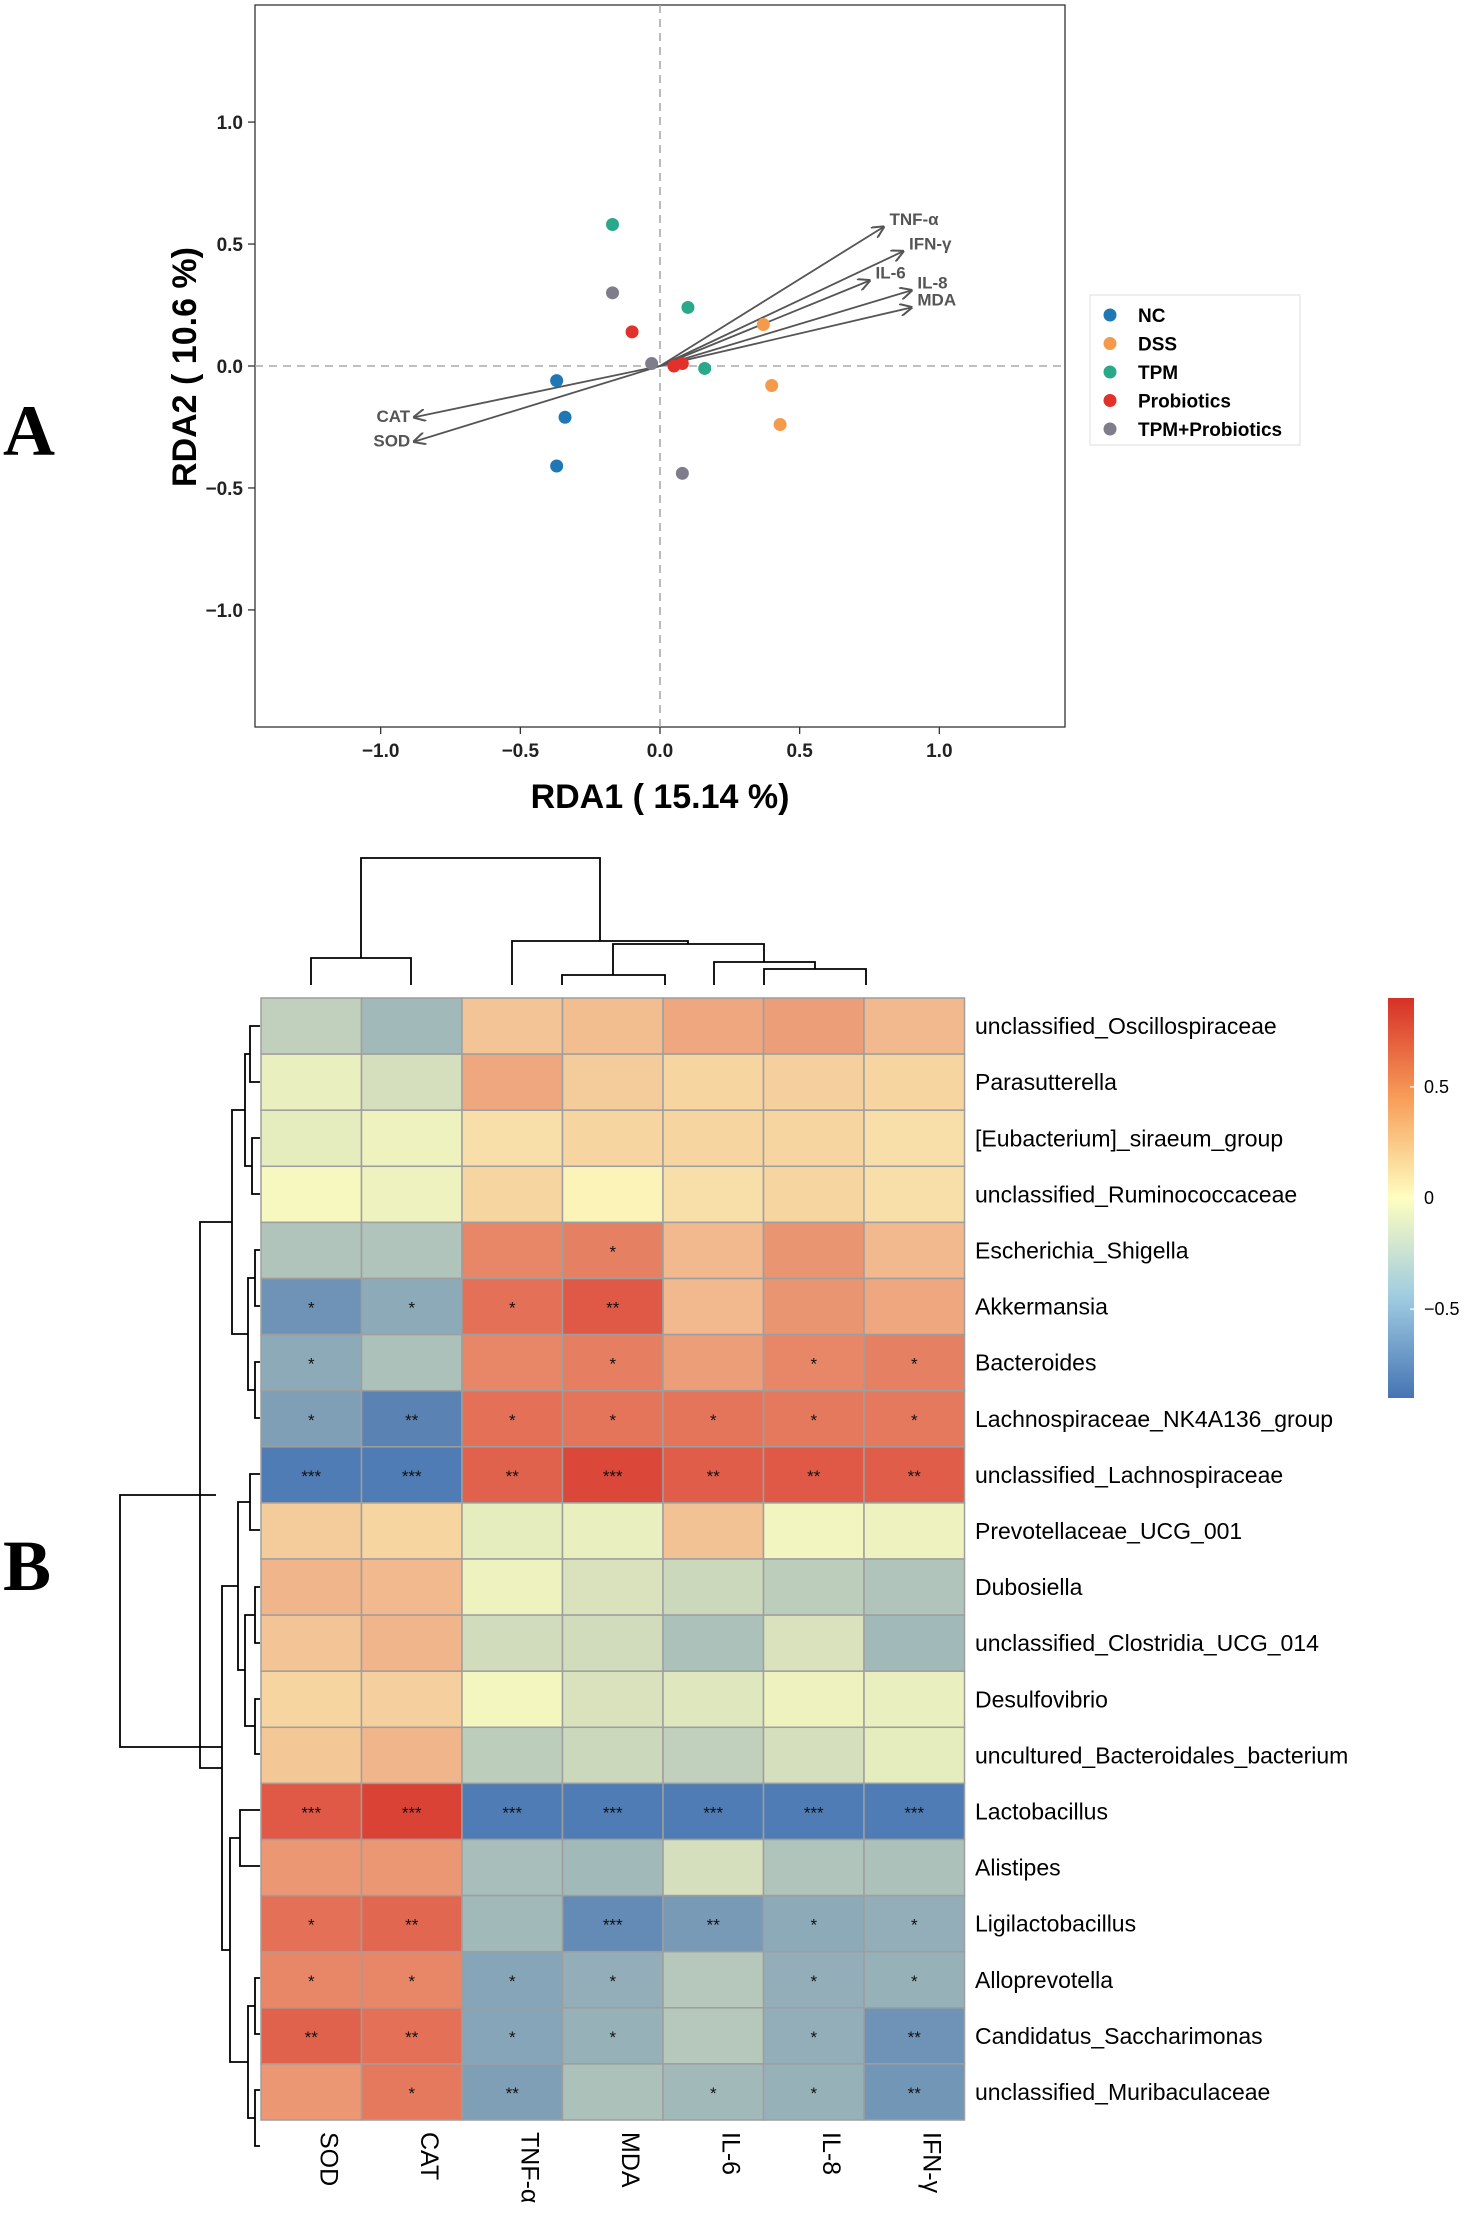  What do you see at coordinates (890, 273) in the screenshot?
I see `vector-label-il-6: IL-6` at bounding box center [890, 273].